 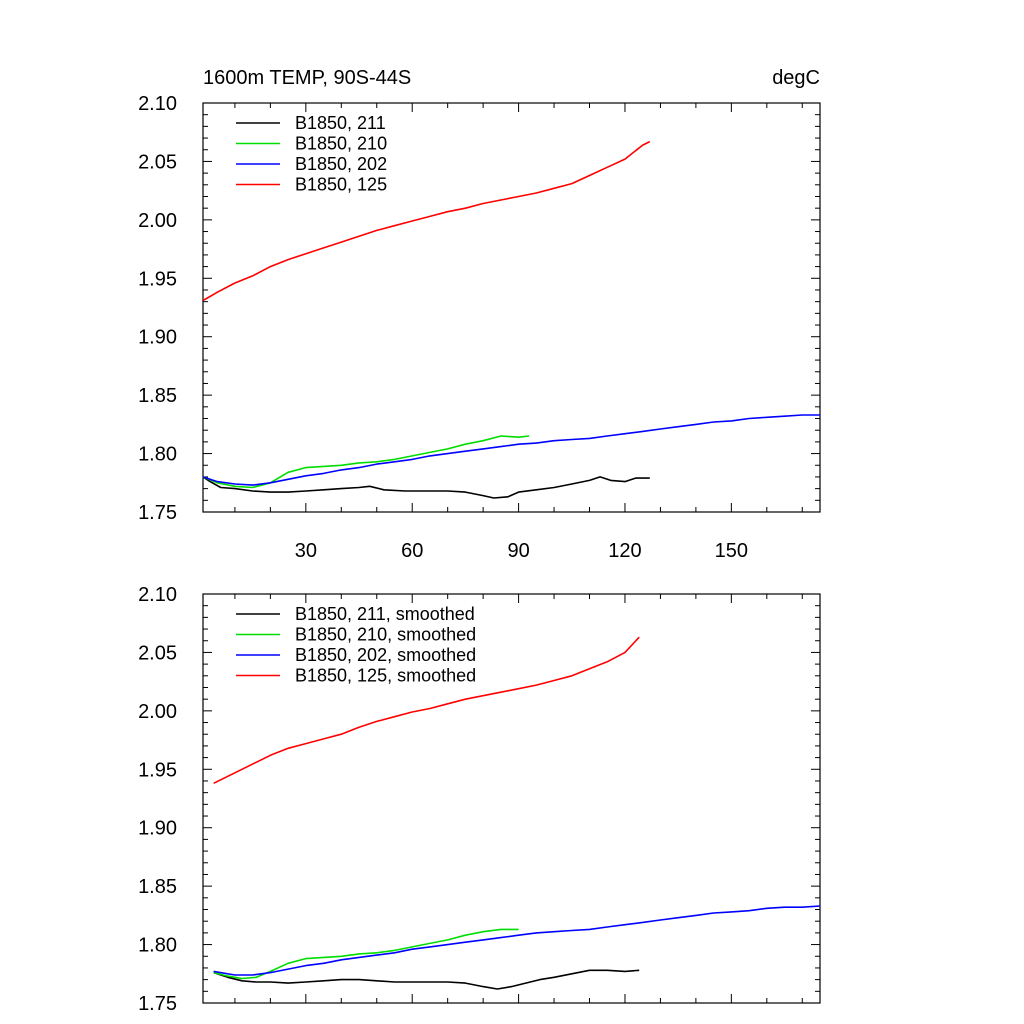 I want to click on legend-label: B1850, 211, smoothed, so click(x=385, y=614).